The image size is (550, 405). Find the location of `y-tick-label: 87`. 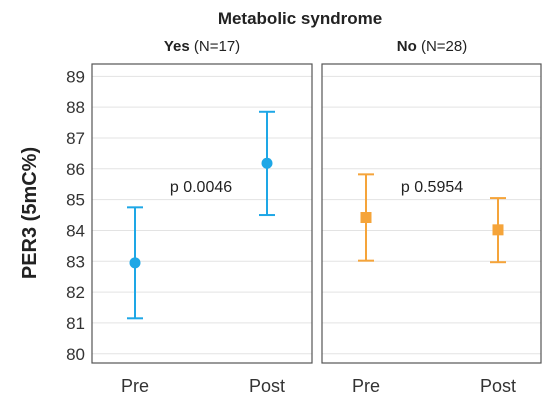

y-tick-label: 87 is located at coordinates (75, 138).